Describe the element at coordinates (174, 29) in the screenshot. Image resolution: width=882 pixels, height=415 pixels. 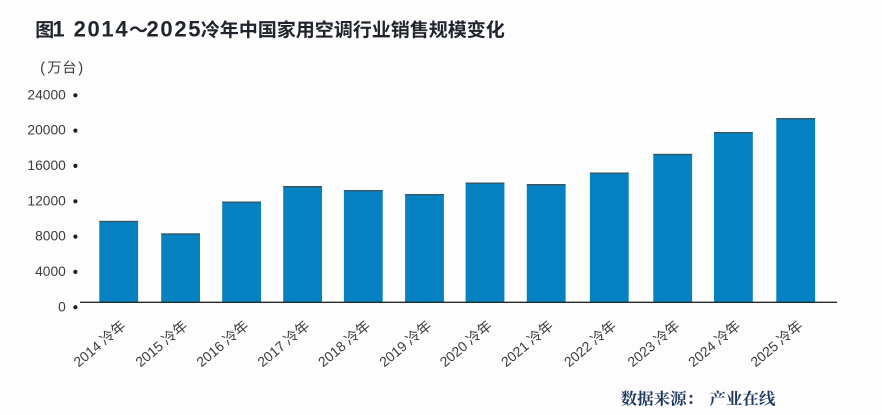
I see `svg-text: 2025` at that location.